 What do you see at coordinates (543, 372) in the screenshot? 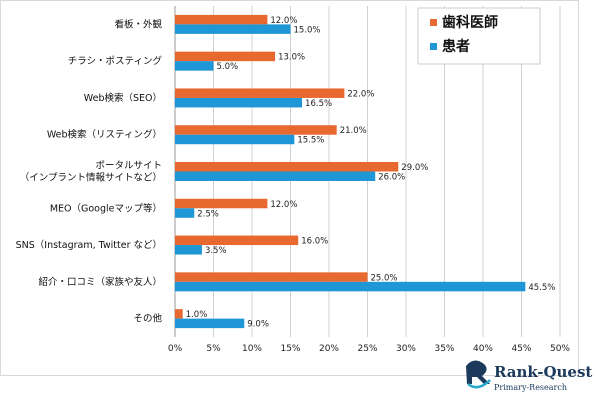
I see `logo-name: Rank-Quest` at bounding box center [543, 372].